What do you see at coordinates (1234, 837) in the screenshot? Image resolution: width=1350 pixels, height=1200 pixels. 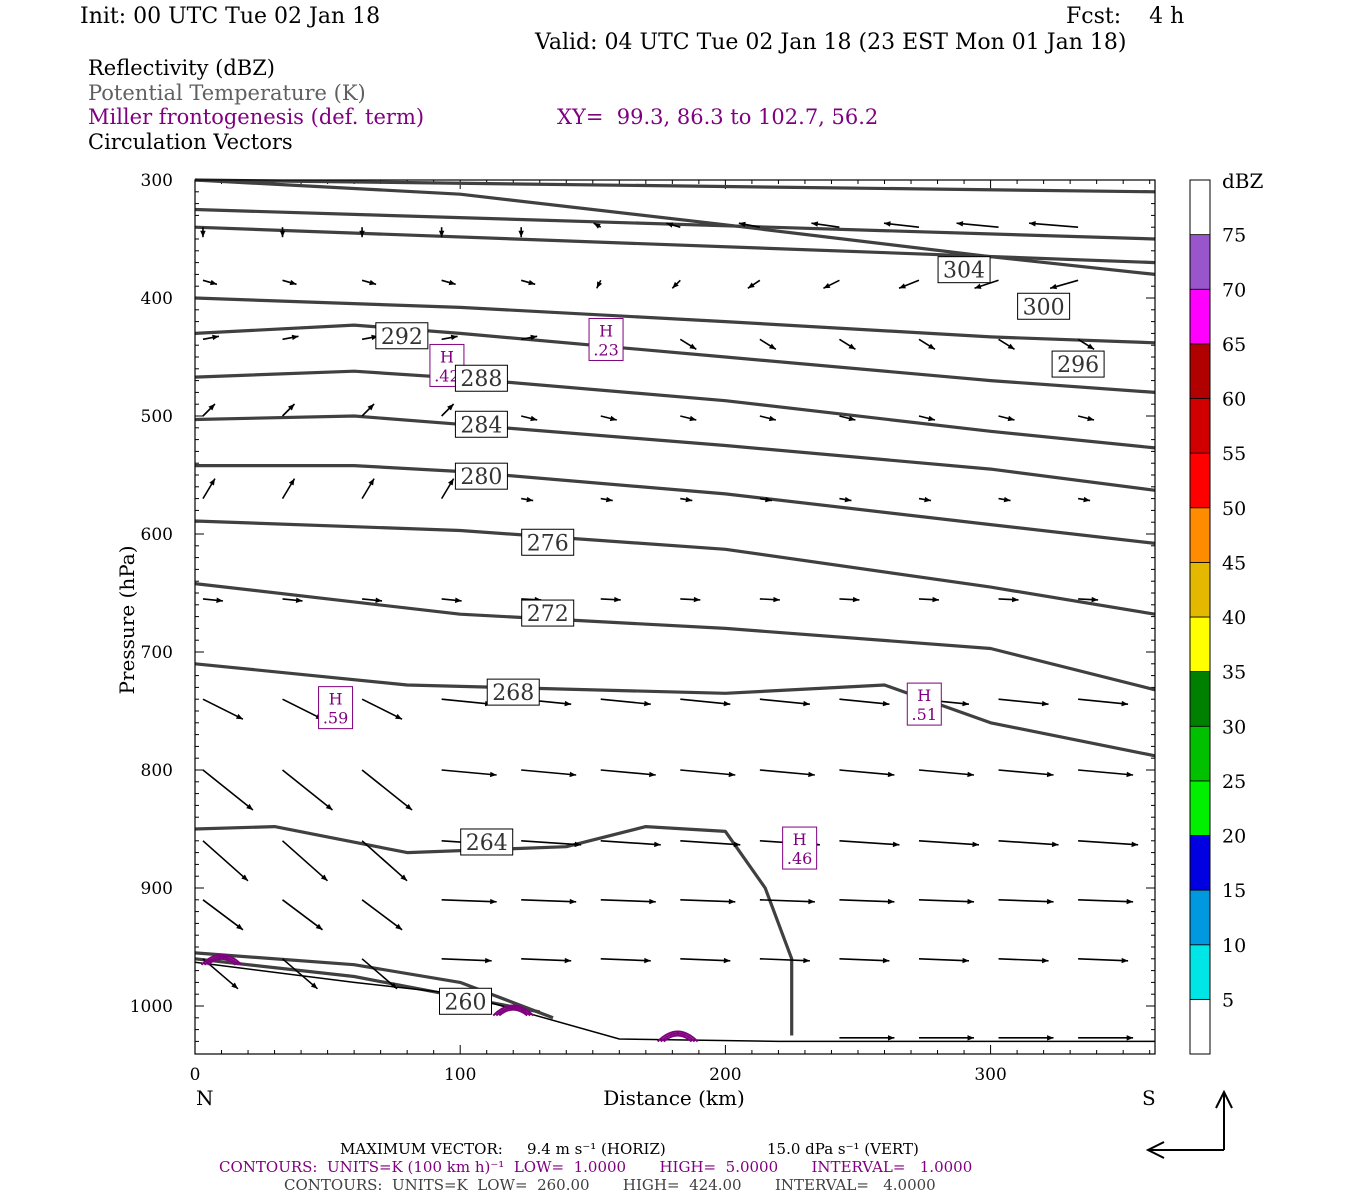 I see `colorbar-label: 20` at bounding box center [1234, 837].